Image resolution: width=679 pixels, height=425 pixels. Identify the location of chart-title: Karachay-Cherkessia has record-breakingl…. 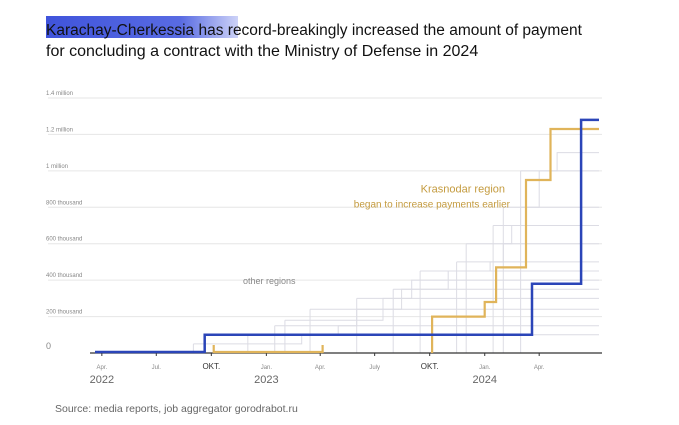
(346, 39).